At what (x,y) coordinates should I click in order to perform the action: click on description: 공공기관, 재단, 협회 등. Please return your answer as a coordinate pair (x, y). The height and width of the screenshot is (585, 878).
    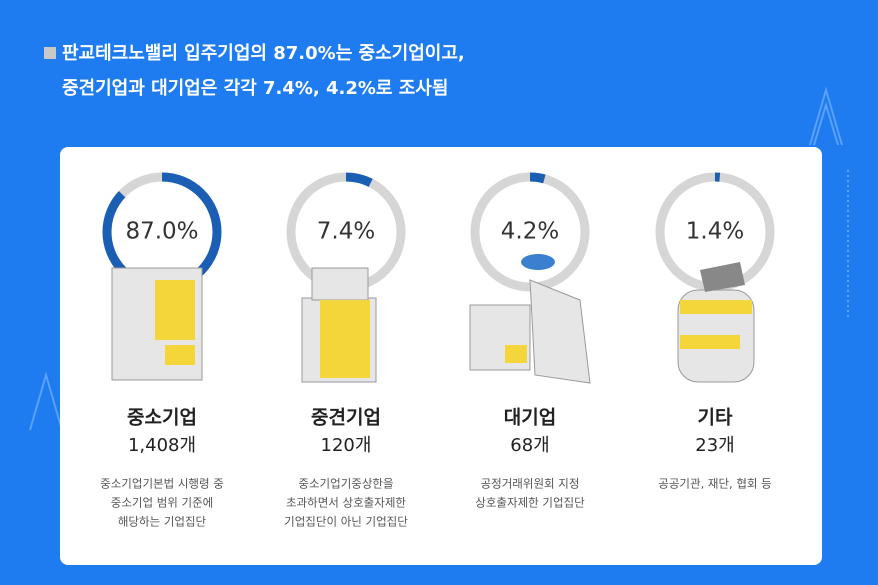
    Looking at the image, I should click on (715, 484).